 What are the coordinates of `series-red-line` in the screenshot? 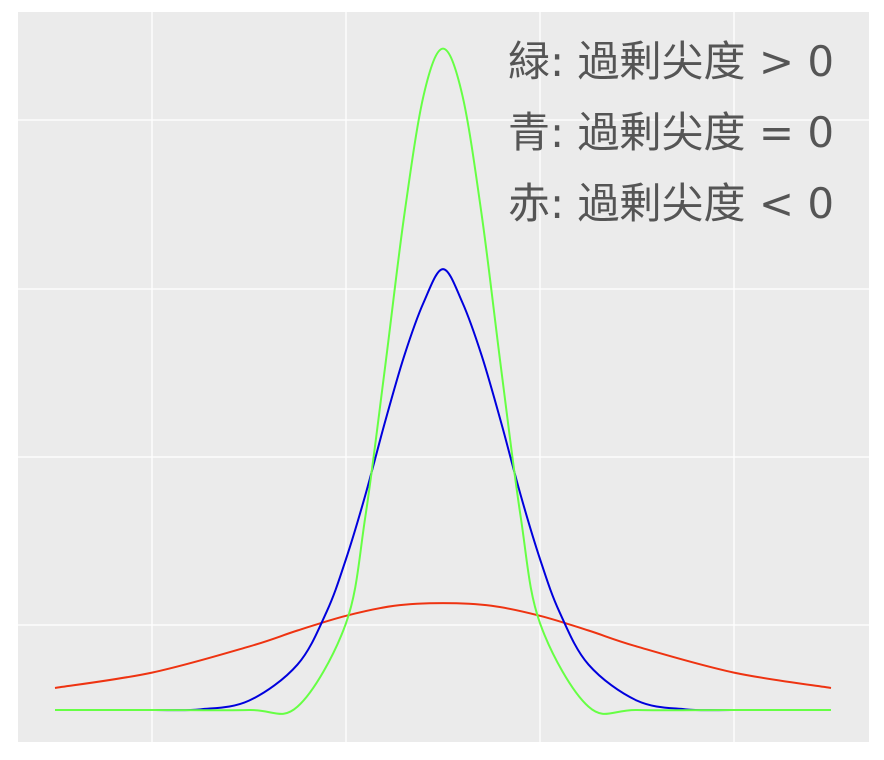 It's located at (443, 645).